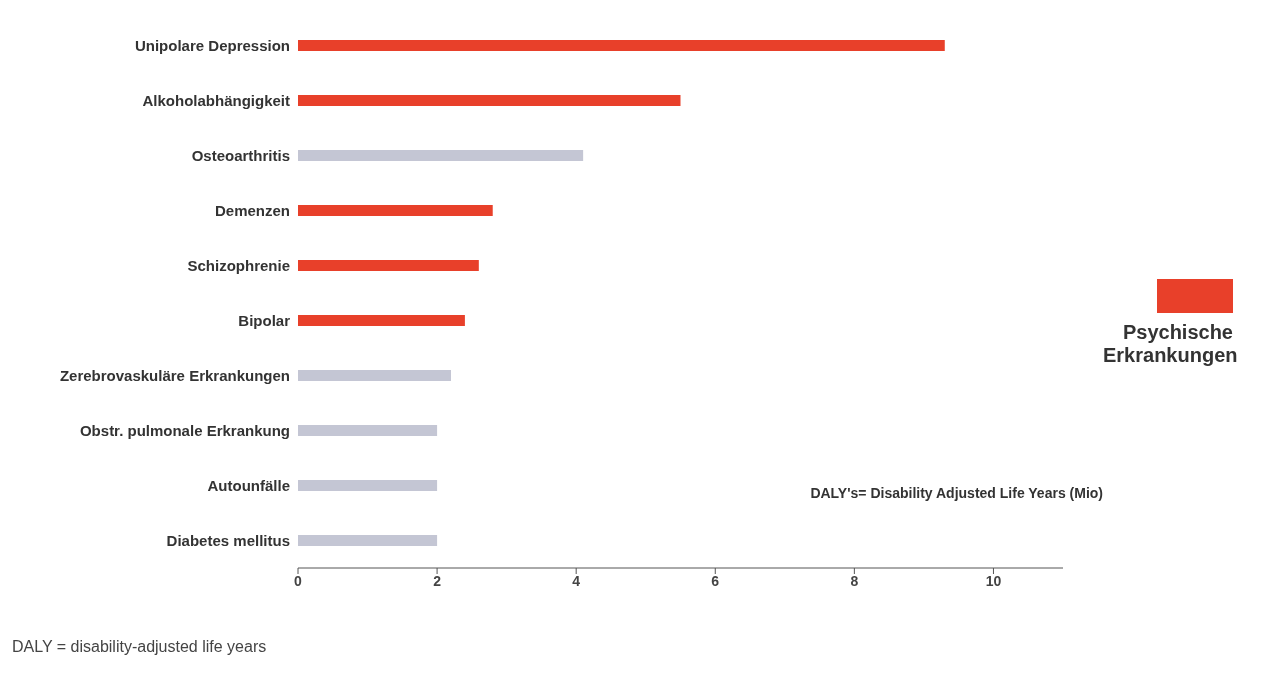 The height and width of the screenshot is (678, 1285). Describe the element at coordinates (174, 375) in the screenshot. I see `y-tick-label: Zerebrovaskuläre Erkrankungen` at that location.